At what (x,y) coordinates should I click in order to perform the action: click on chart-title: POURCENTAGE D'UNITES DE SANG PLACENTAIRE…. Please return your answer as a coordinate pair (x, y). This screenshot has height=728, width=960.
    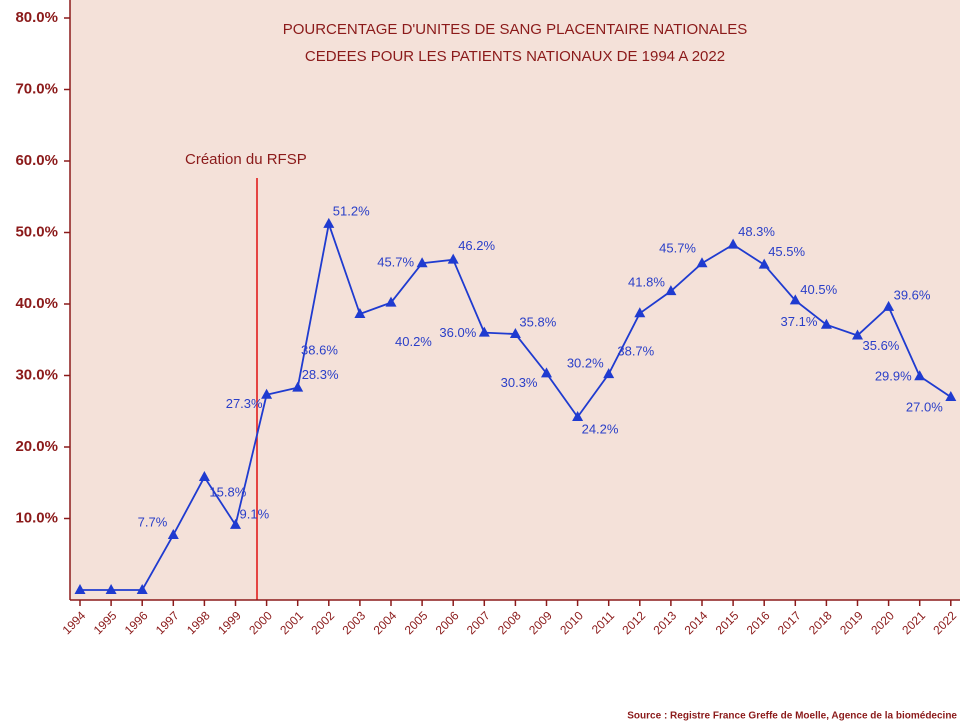
    Looking at the image, I should click on (515, 29).